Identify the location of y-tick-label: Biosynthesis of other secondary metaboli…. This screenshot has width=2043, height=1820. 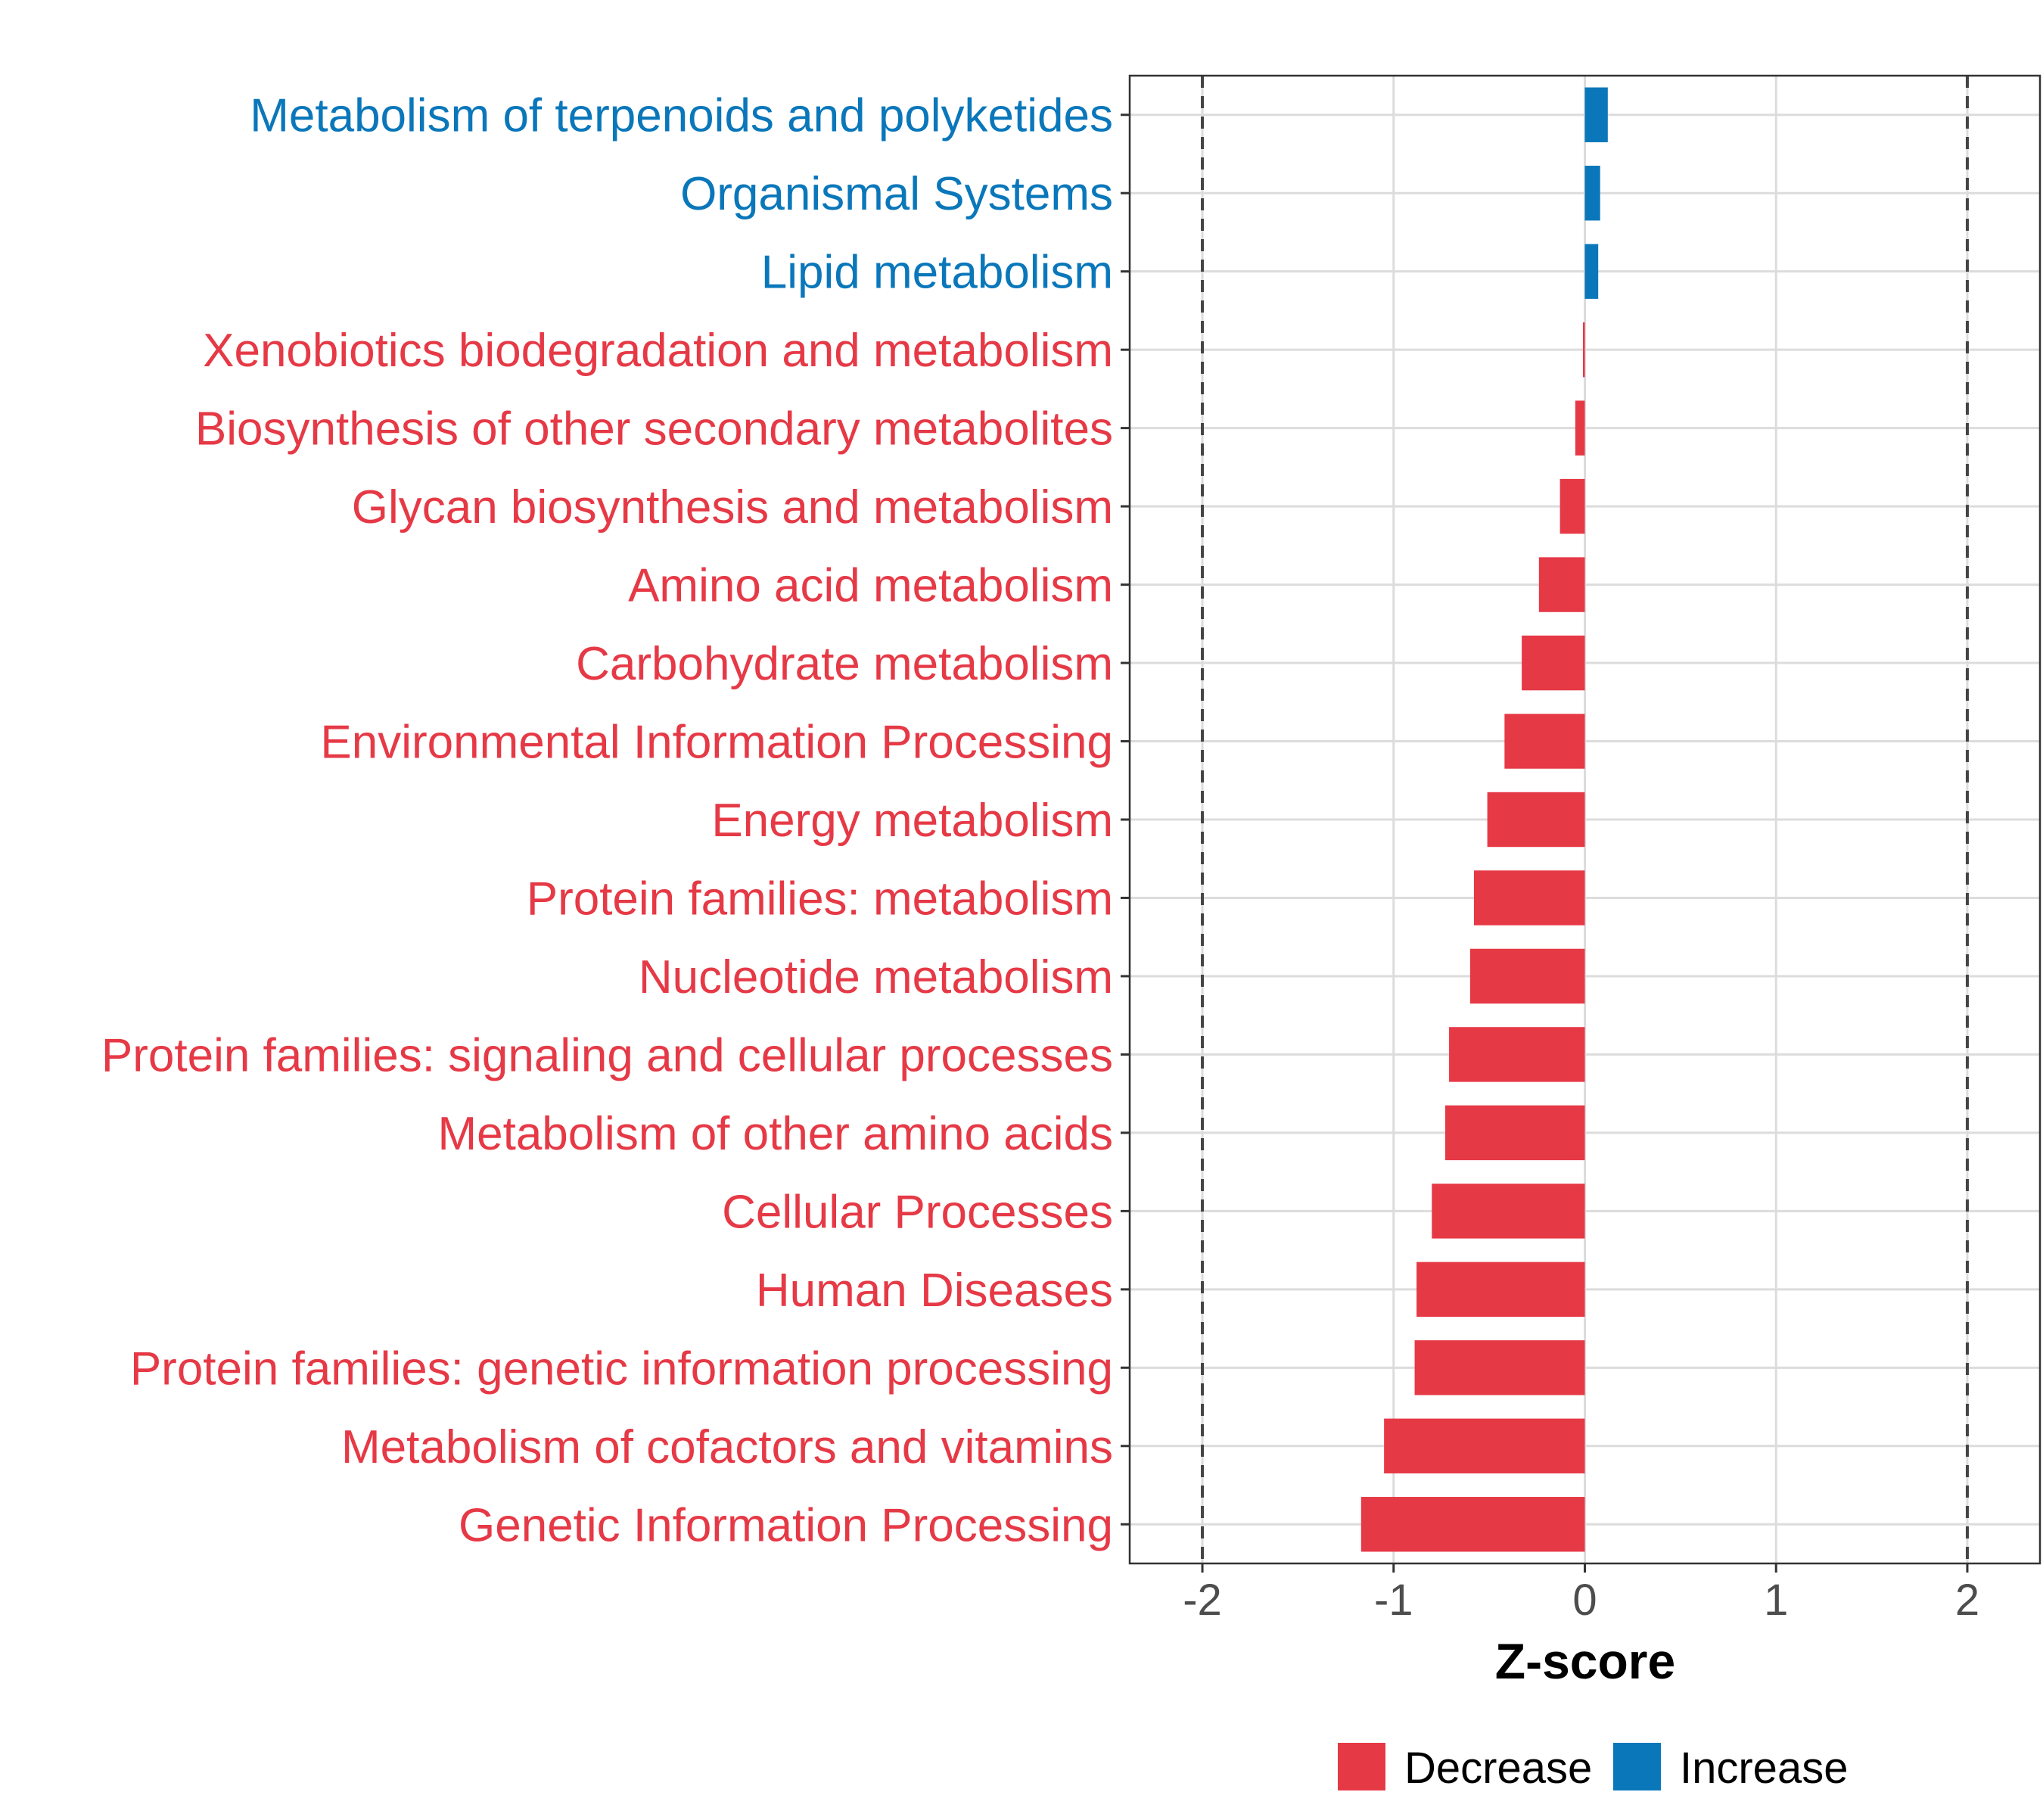
(654, 430).